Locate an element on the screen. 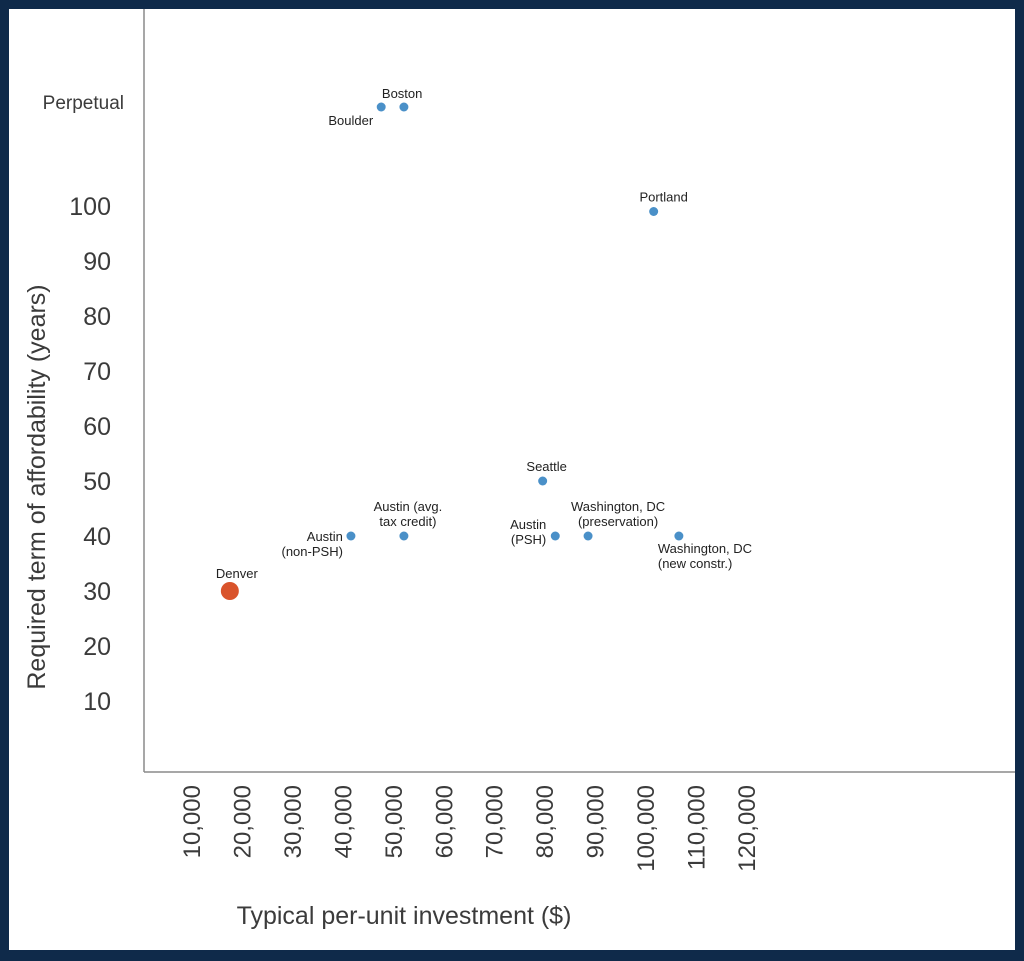 The image size is (1024, 961). point-label: Portland is located at coordinates (663, 197).